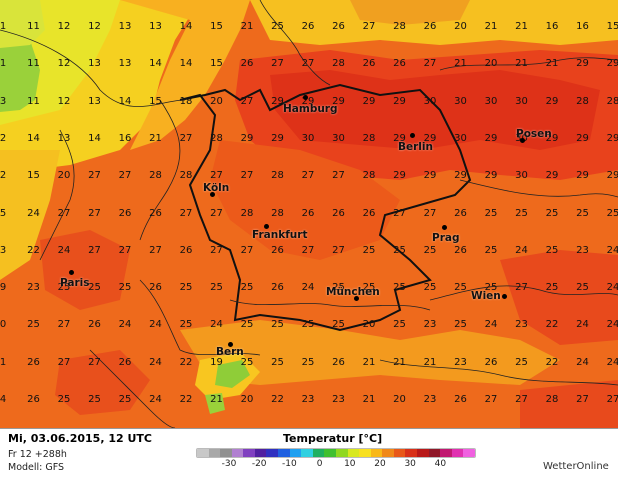 The width and height of the screenshot is (618, 478). I want to click on scale-tick-label: 10, so click(350, 464).